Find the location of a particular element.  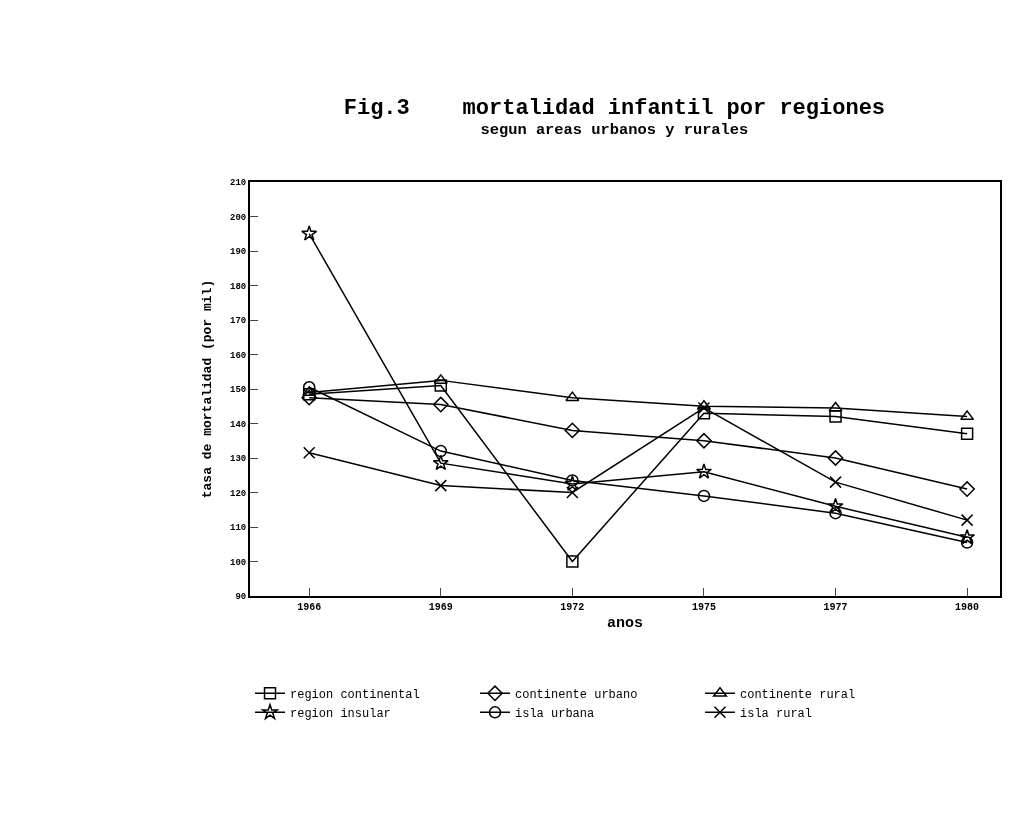

x-tick-label: 1966 is located at coordinates (309, 607).